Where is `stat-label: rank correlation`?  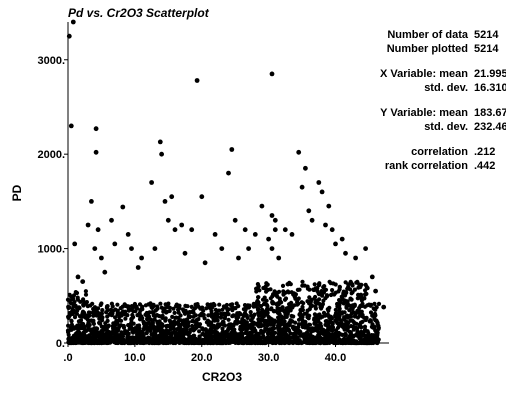 stat-label: rank correlation is located at coordinates (426, 166).